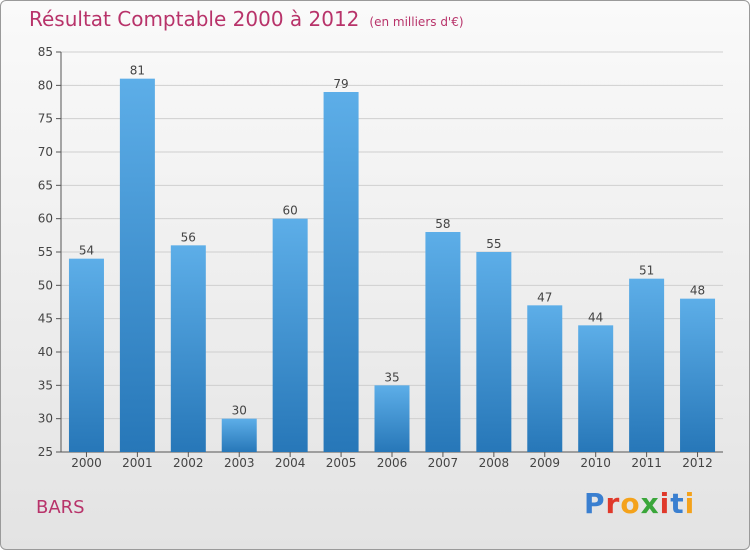 The image size is (750, 550). I want to click on bar-value-label: 56, so click(188, 237).